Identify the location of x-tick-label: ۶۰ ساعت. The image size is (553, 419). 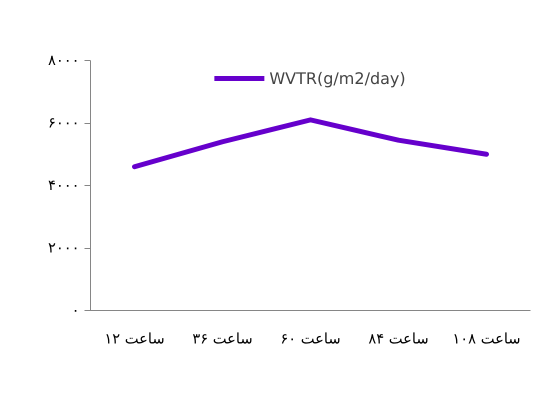
(310, 339).